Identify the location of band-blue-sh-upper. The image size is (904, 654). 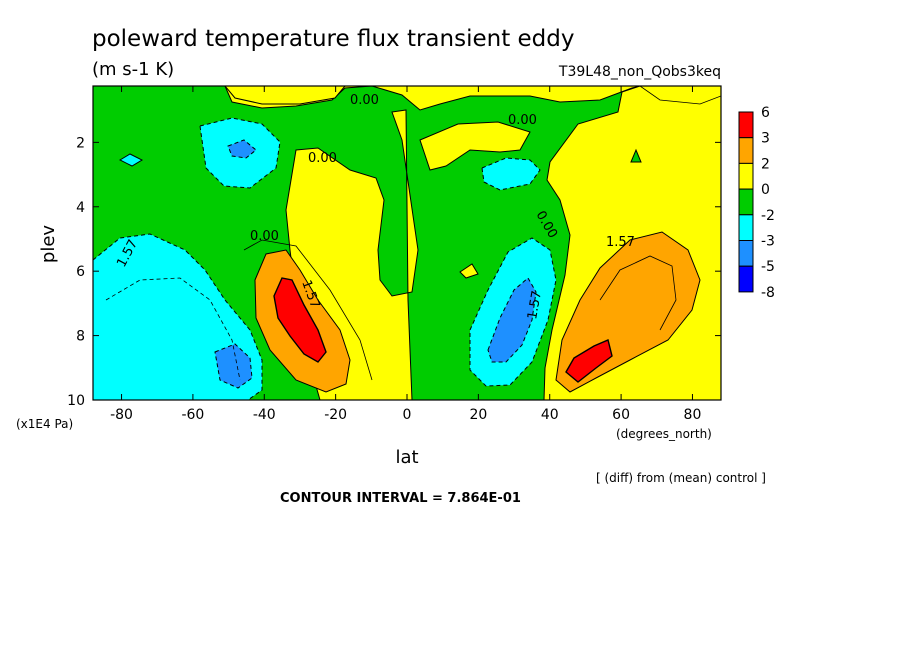
(242, 149).